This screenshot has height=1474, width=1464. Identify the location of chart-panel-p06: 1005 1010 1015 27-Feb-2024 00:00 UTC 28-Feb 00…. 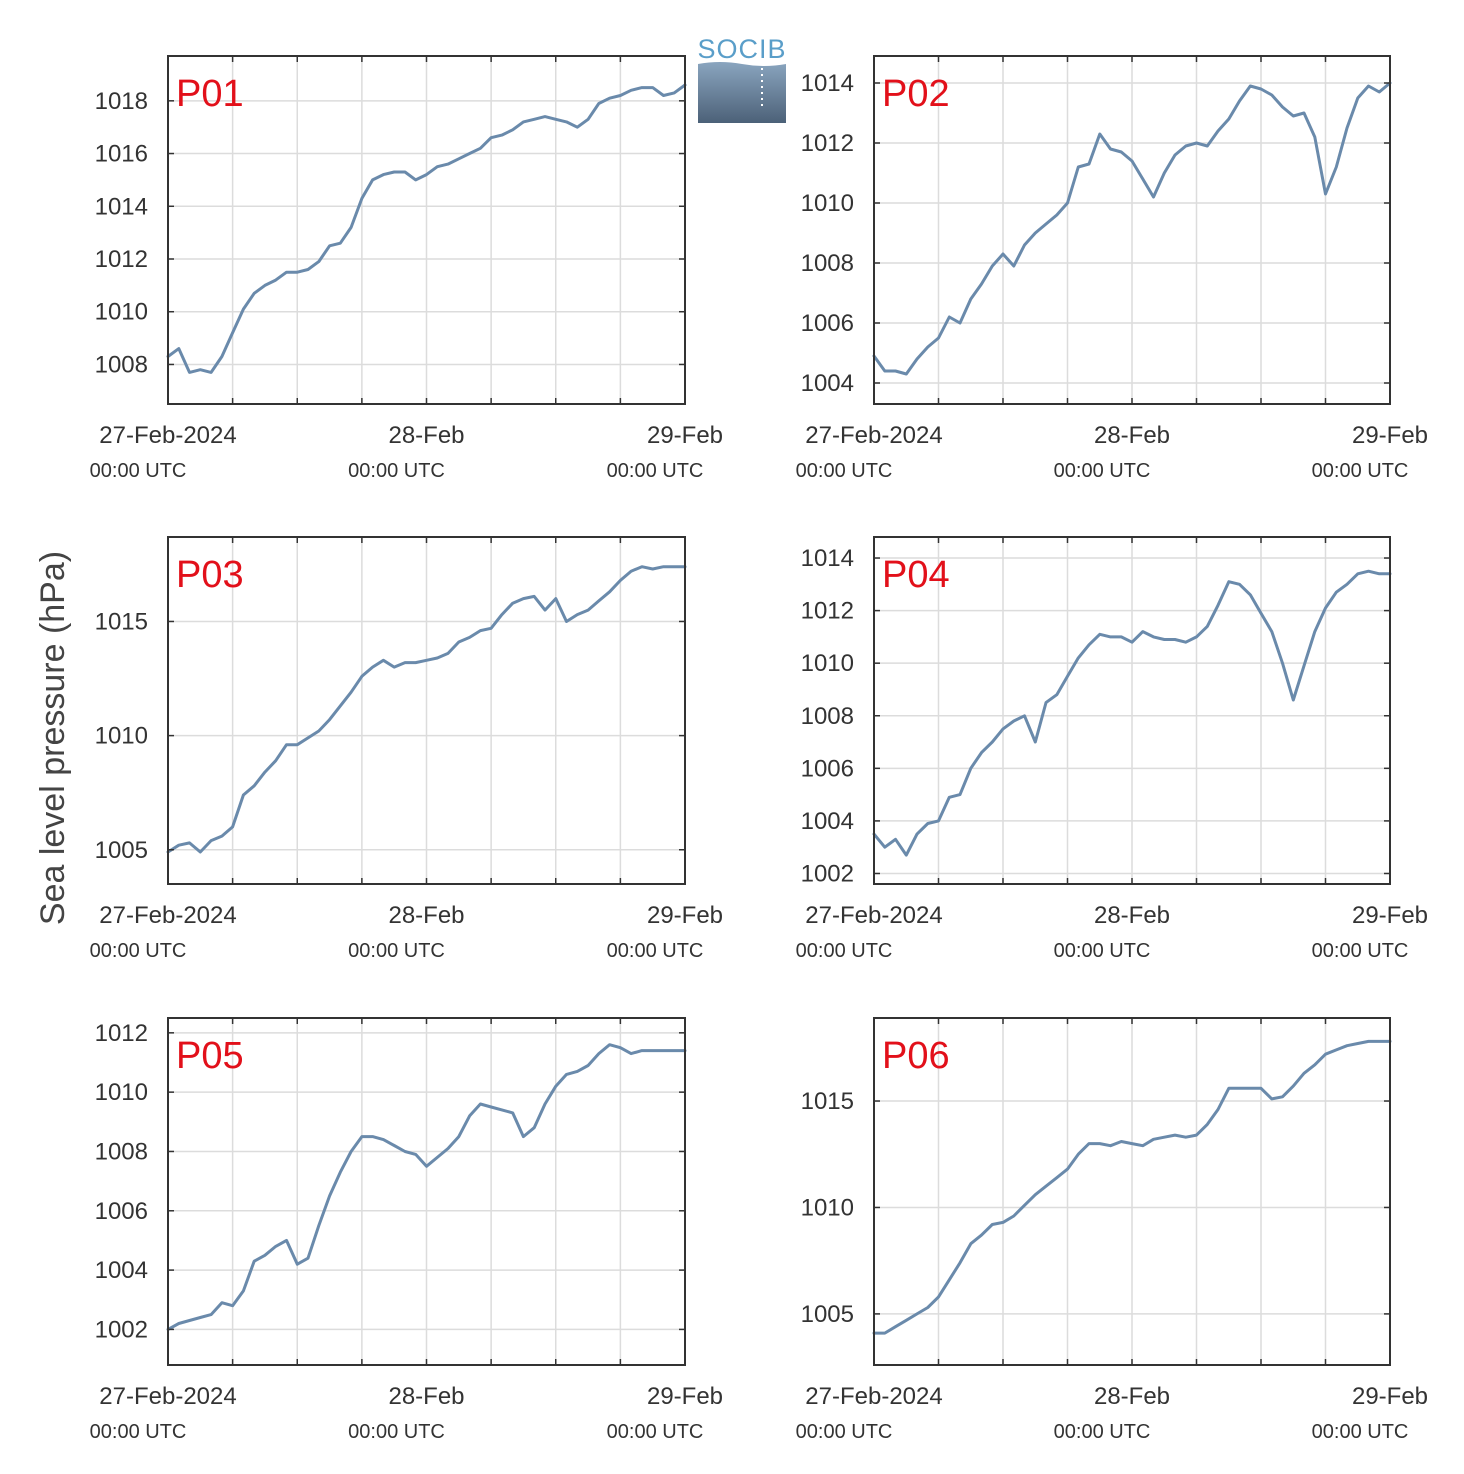
(1112, 1230).